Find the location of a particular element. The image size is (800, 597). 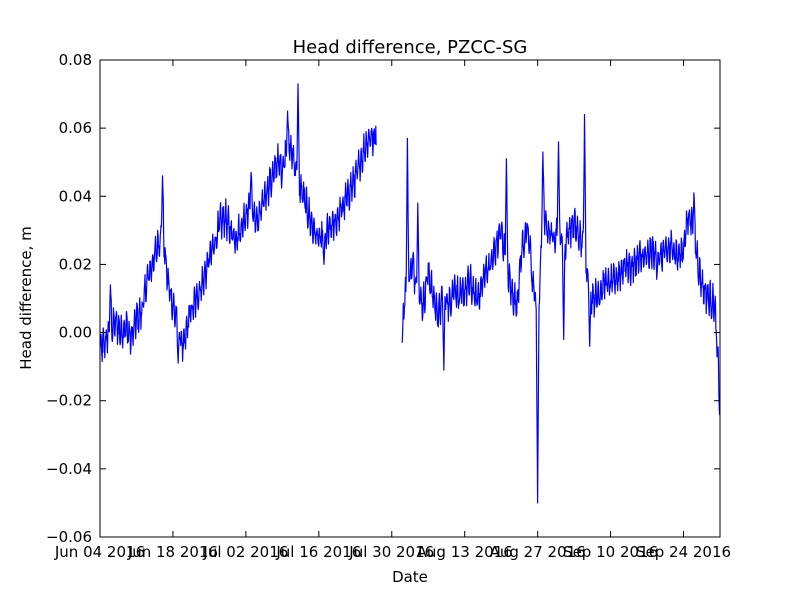

y-tick-label: 0.06 is located at coordinates (75, 128).